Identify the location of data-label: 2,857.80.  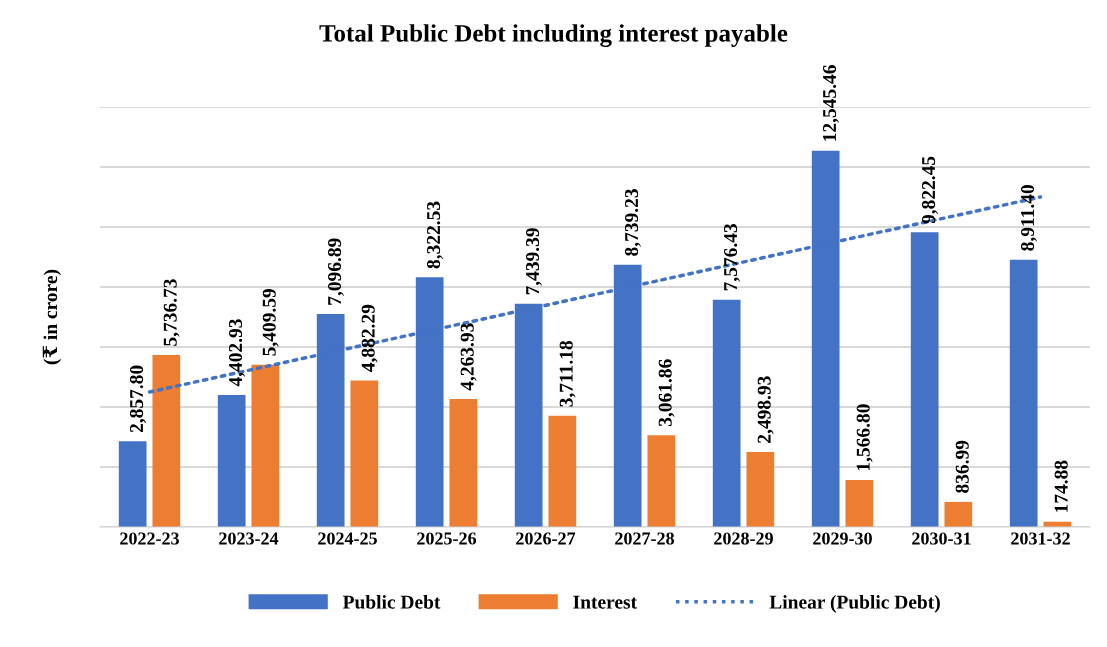
(137, 399).